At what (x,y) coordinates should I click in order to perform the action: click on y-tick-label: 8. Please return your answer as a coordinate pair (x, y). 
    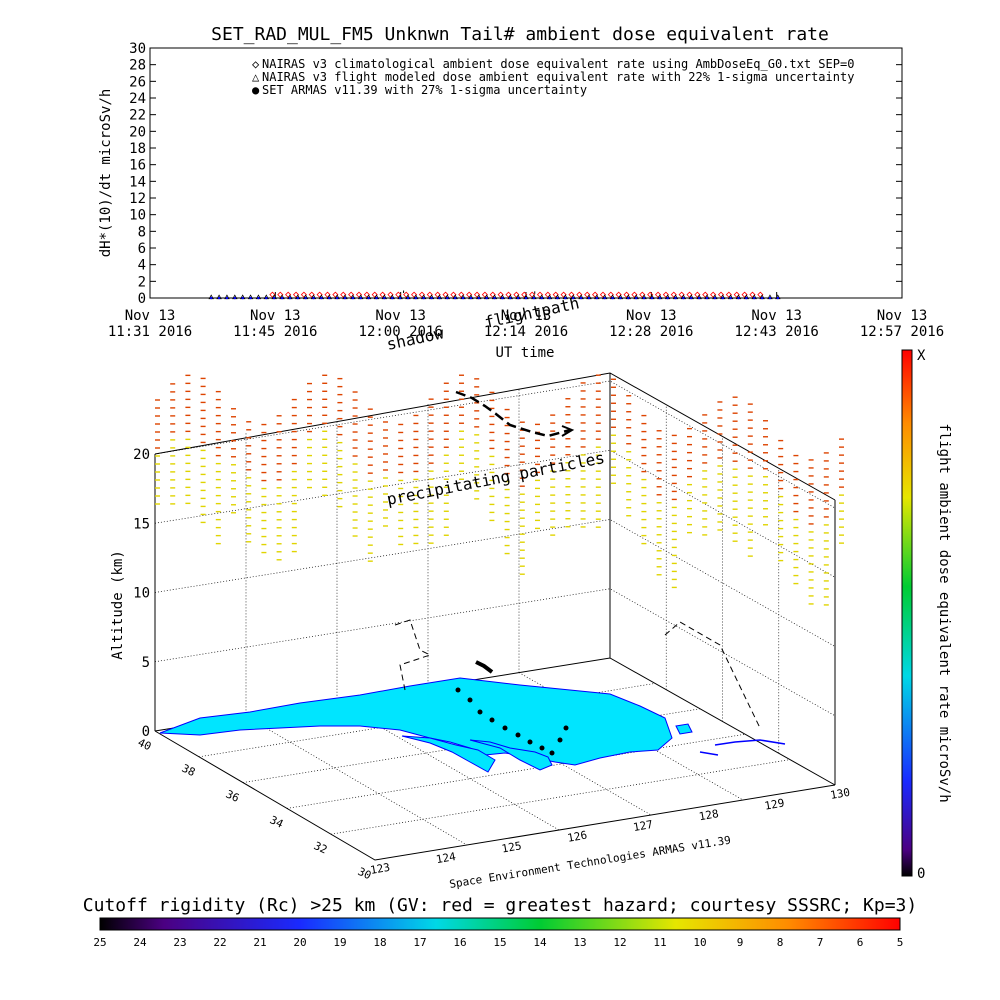
    Looking at the image, I should click on (142, 232).